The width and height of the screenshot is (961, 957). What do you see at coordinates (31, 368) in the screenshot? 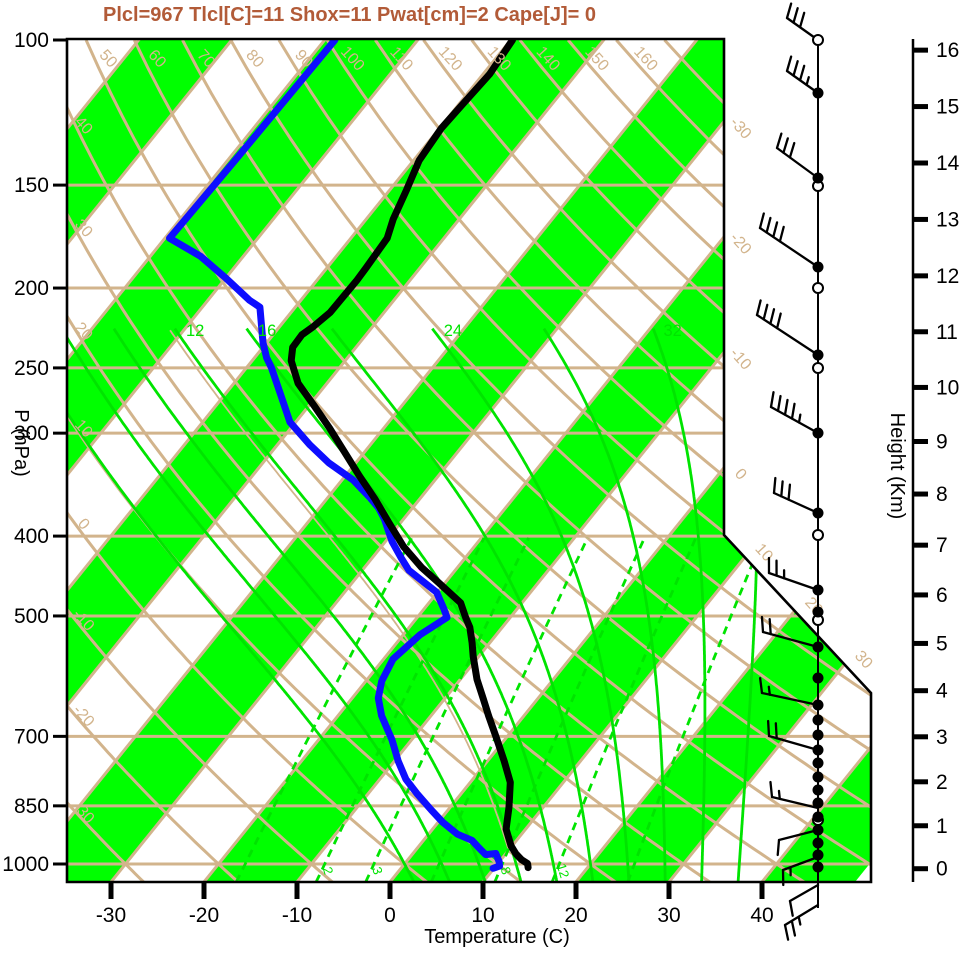
I see `pressure-tick-label: 250` at bounding box center [31, 368].